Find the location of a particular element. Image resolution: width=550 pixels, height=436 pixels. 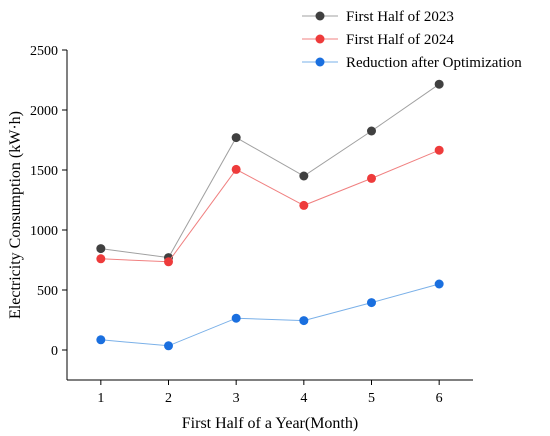

legend-item: First Half of 2024 is located at coordinates (378, 40).